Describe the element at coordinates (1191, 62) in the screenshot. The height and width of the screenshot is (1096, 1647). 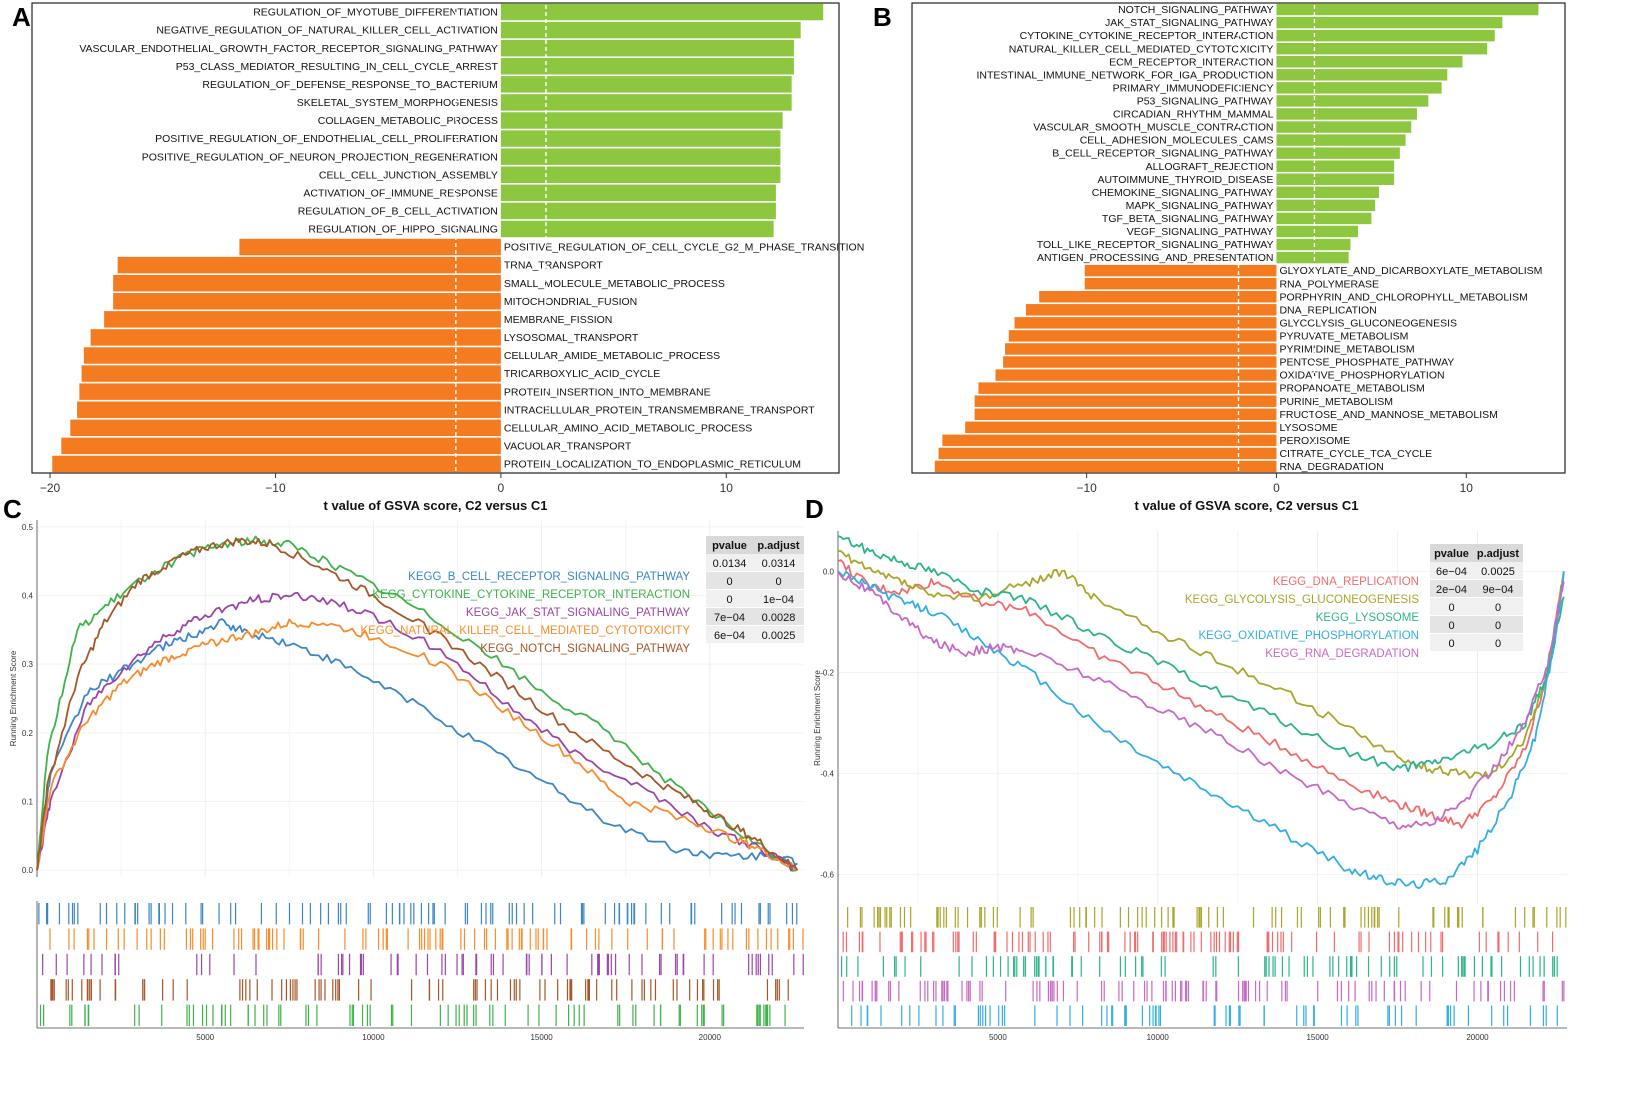
I see `bar-label: ECM_RECEPTOR_INTERACTION` at that location.